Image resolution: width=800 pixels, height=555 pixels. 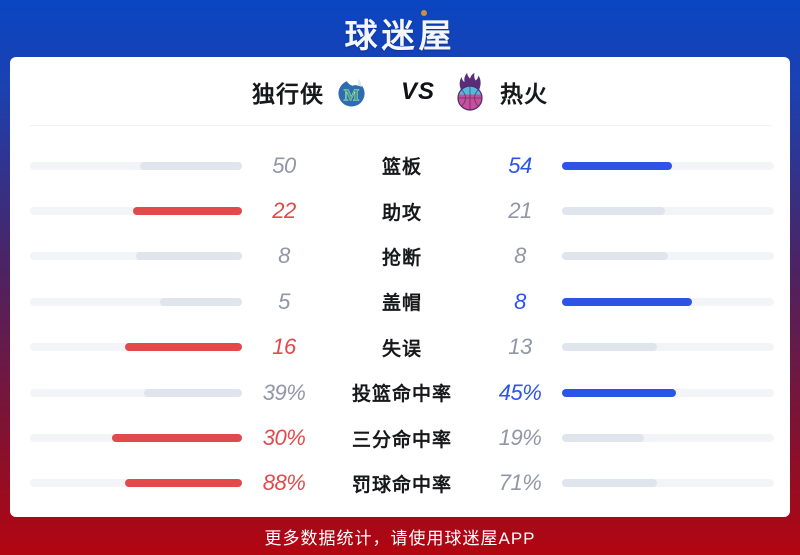 What do you see at coordinates (524, 94) in the screenshot?
I see `away-team-name: 热火` at bounding box center [524, 94].